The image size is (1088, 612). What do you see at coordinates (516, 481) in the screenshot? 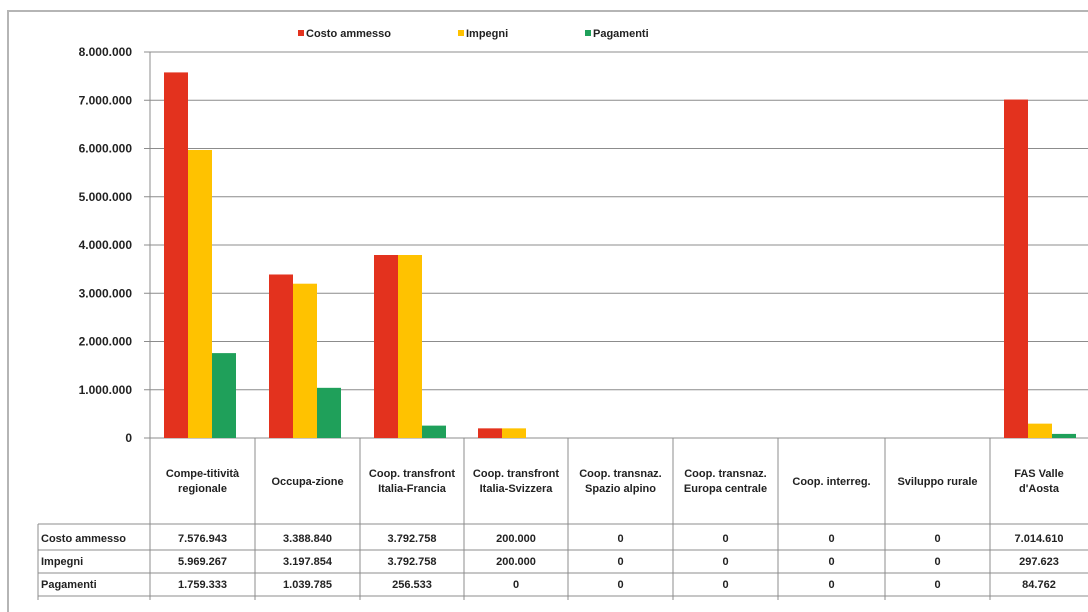
I see `category-label: Coop. transfront Italia-Svizzera` at bounding box center [516, 481].